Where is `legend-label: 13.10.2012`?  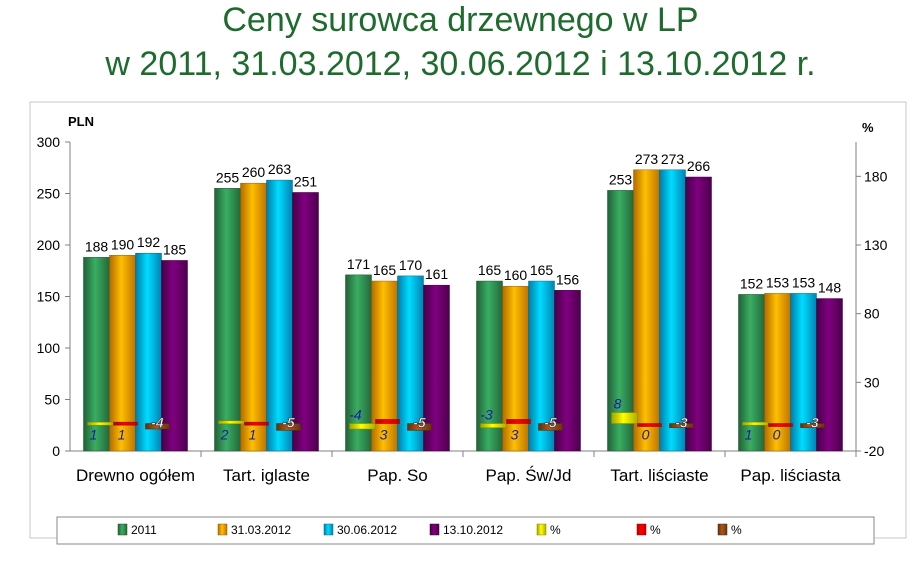
legend-label: 13.10.2012 is located at coordinates (473, 530).